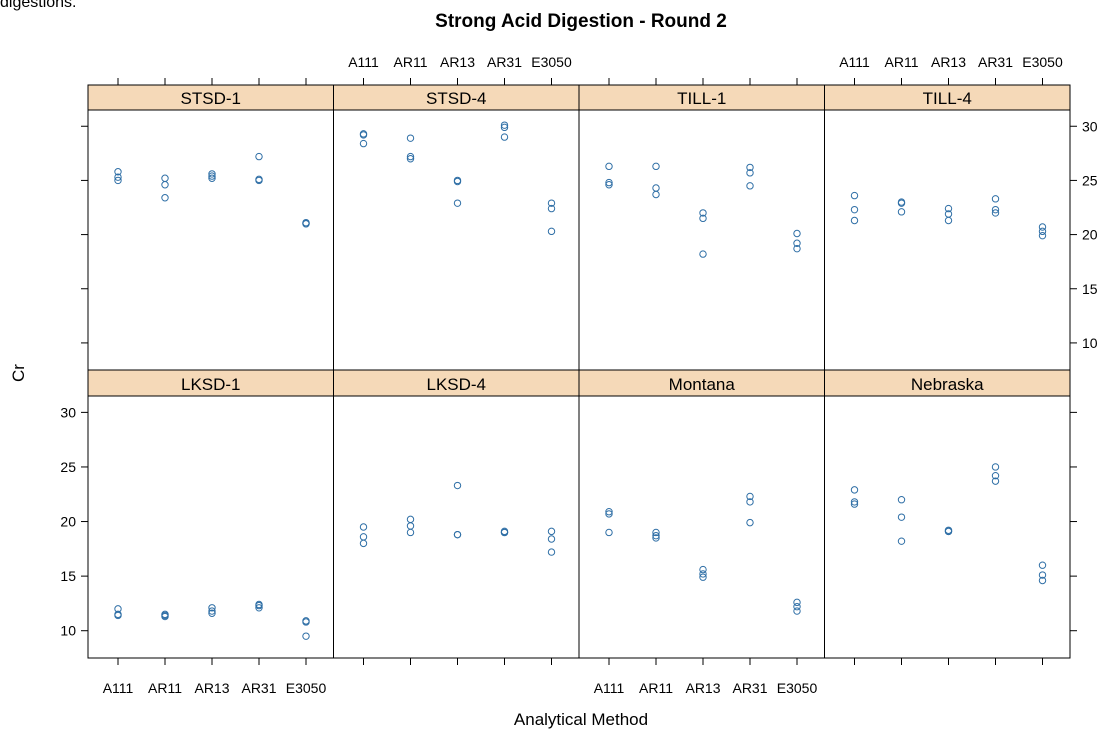 This screenshot has width=1114, height=734. I want to click on y-tick-label: 15, so click(68, 576).